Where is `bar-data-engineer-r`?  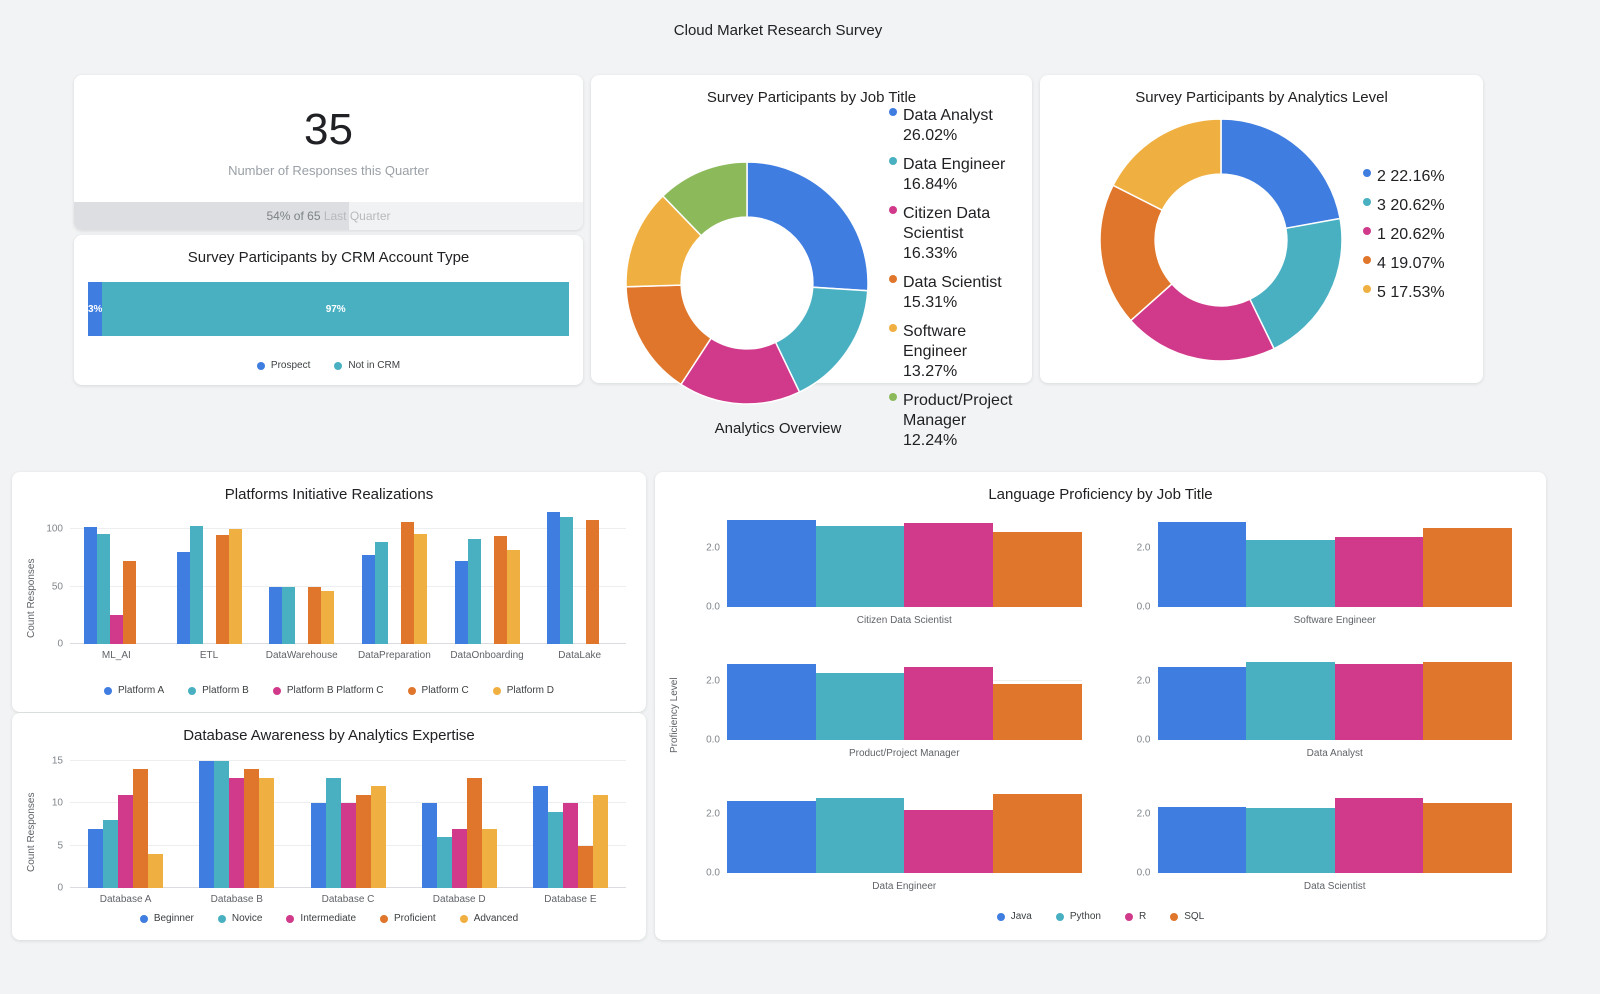 bar-data-engineer-r is located at coordinates (948, 841).